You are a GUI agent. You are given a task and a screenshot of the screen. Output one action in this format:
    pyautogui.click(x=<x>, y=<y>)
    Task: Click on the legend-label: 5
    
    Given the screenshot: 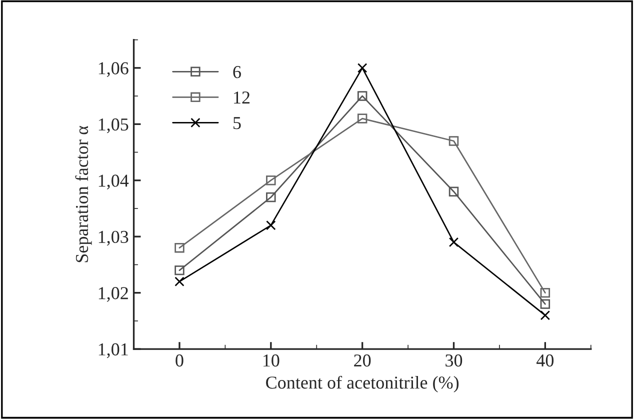 What is the action you would take?
    pyautogui.click(x=237, y=123)
    